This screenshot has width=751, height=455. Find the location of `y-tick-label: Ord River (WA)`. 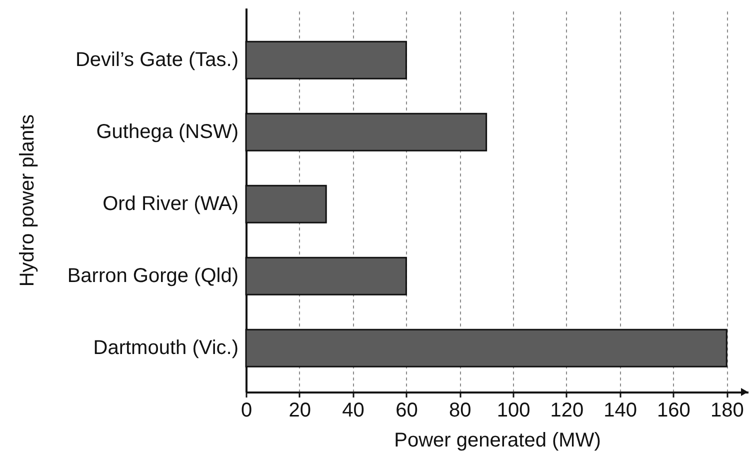

y-tick-label: Ord River (WA) is located at coordinates (170, 204).